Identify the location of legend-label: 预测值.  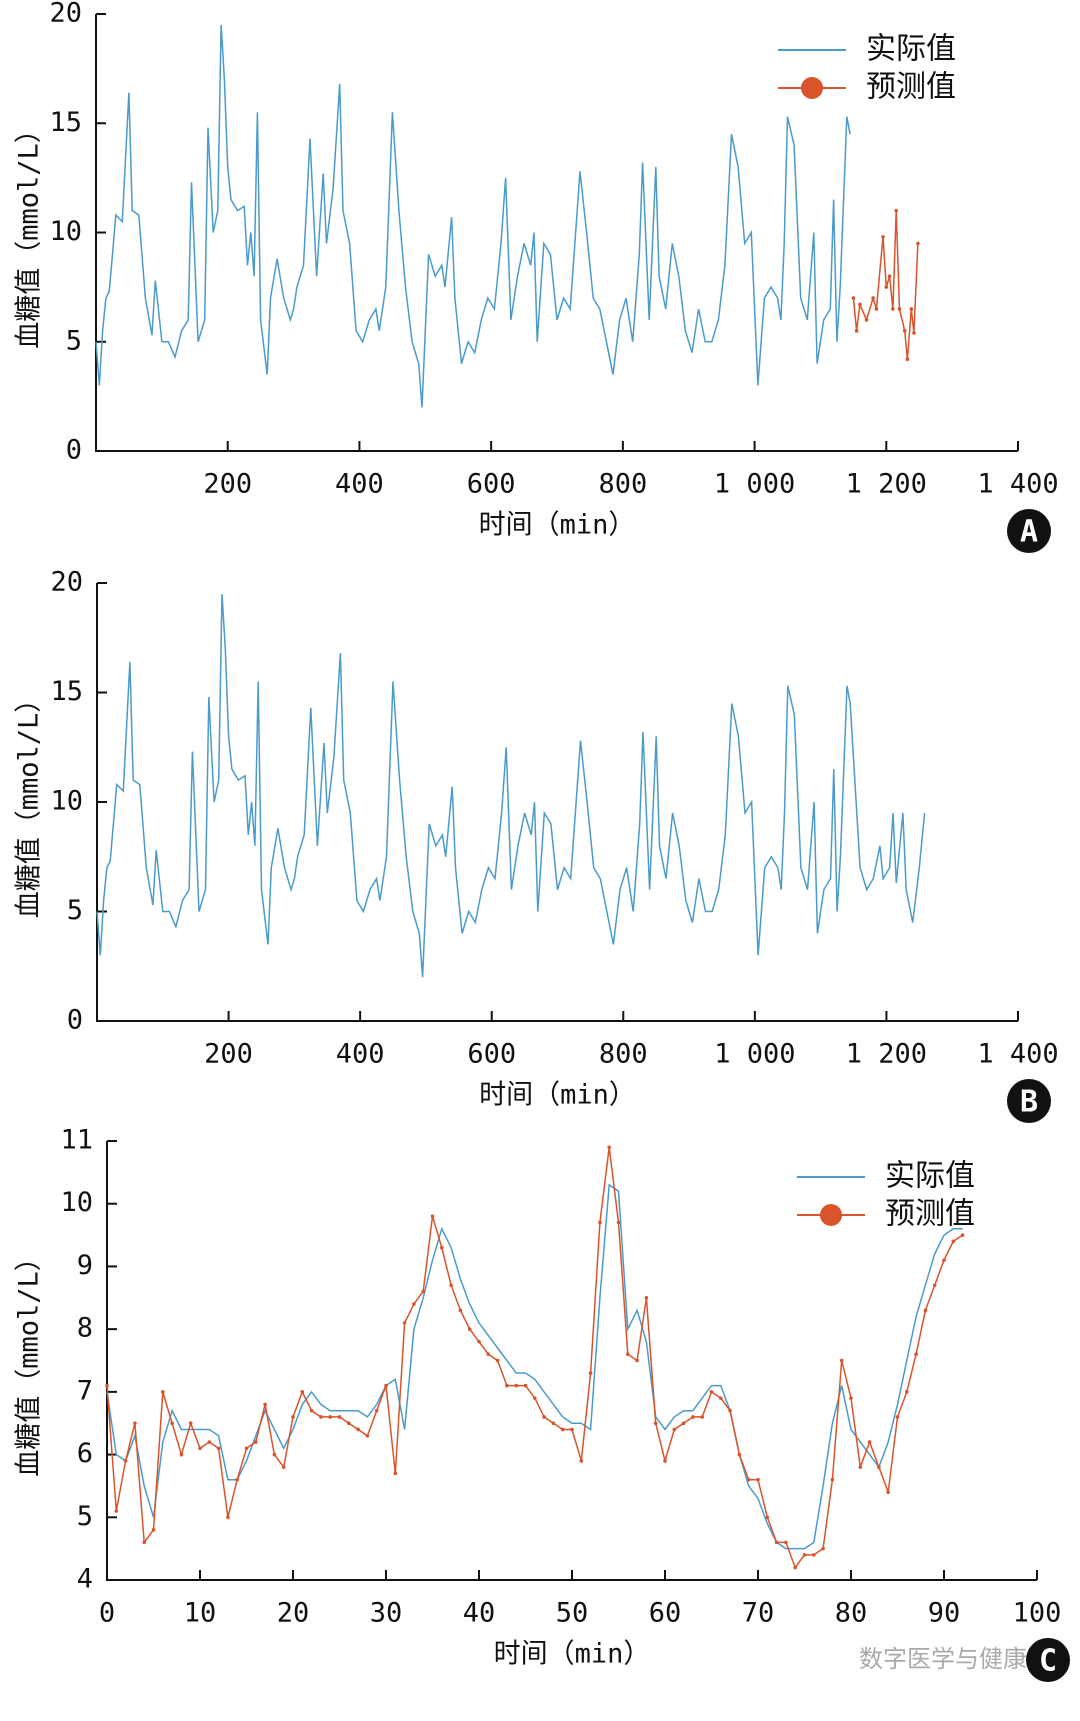
(930, 1214).